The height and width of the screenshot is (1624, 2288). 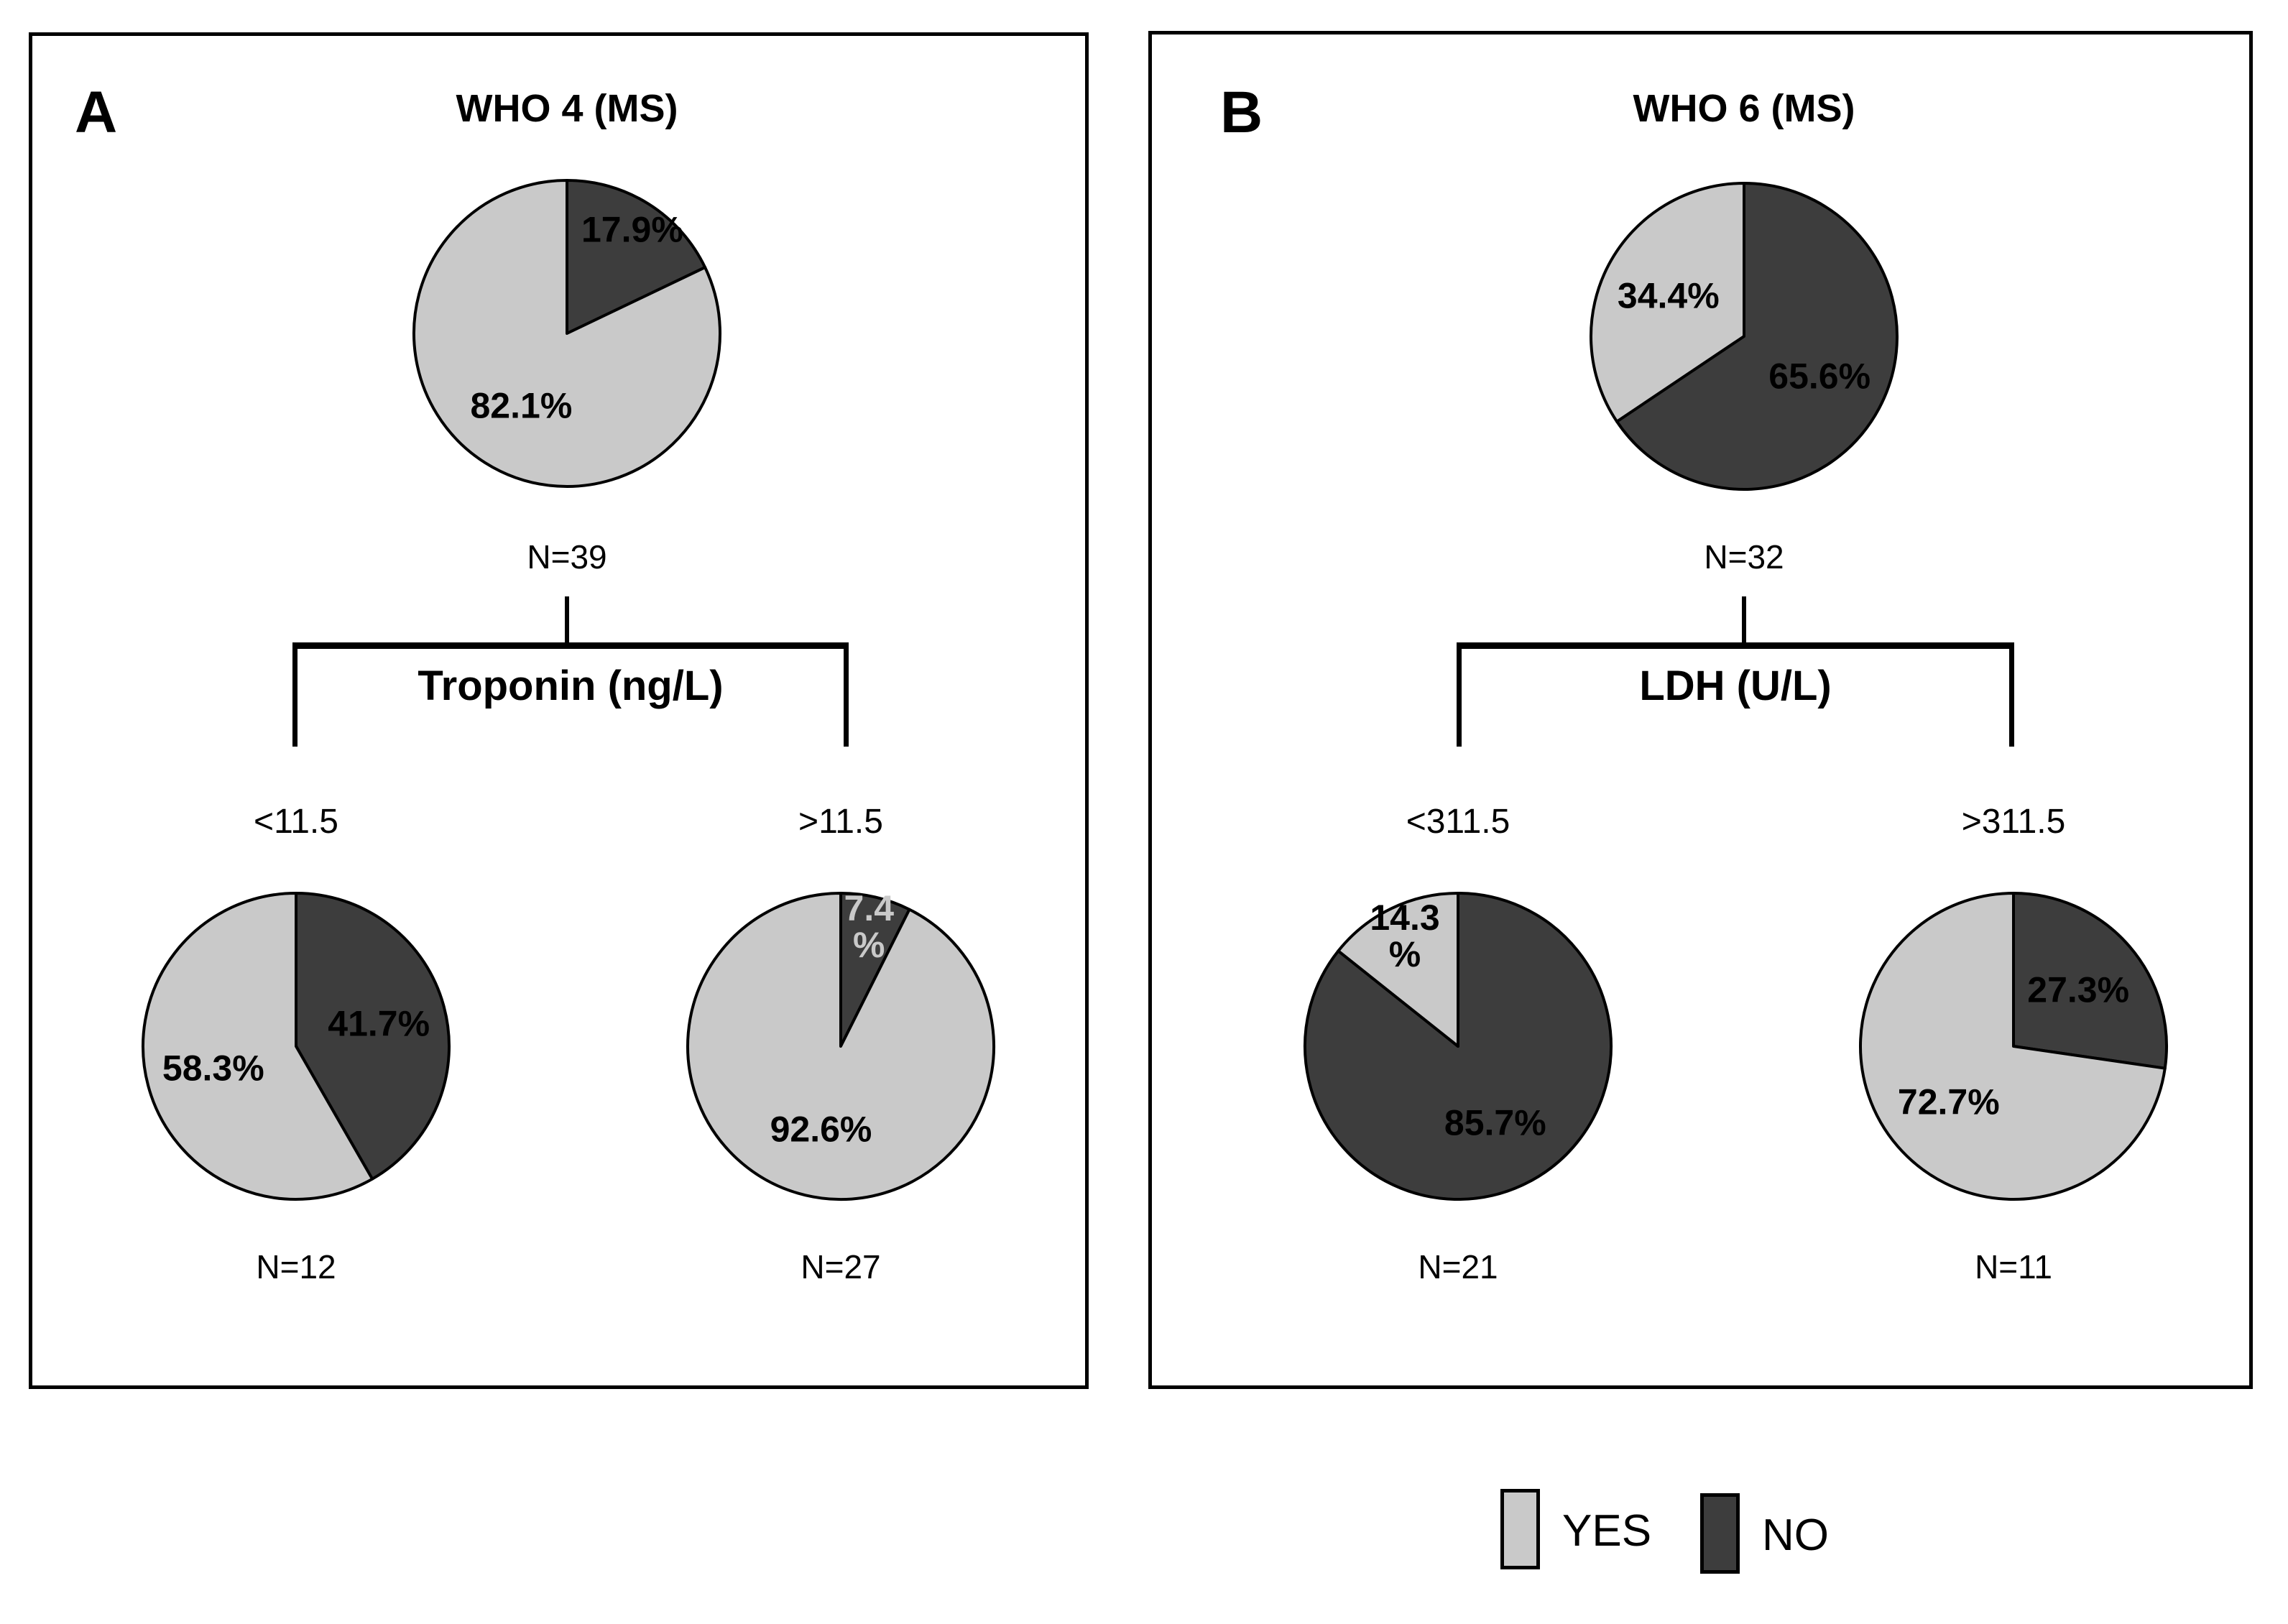 I want to click on legend-swatch-yes, so click(x=1520, y=1529).